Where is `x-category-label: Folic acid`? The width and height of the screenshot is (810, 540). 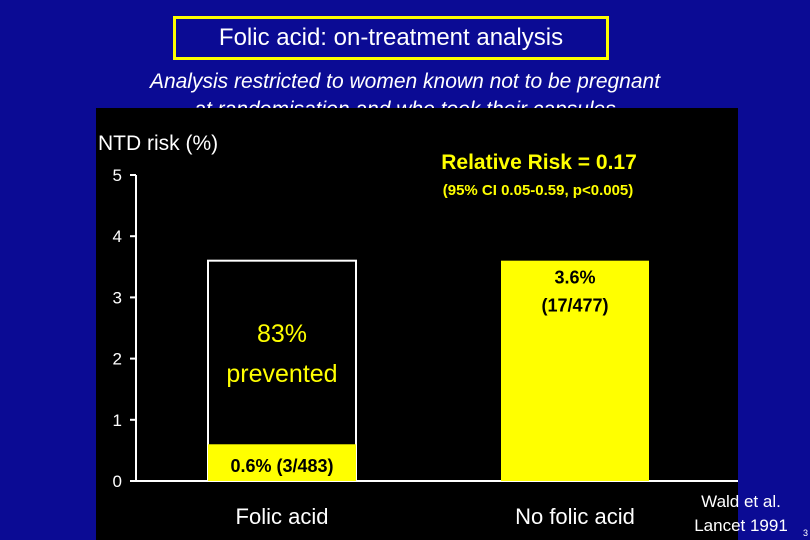
x-category-label: Folic acid is located at coordinates (282, 516).